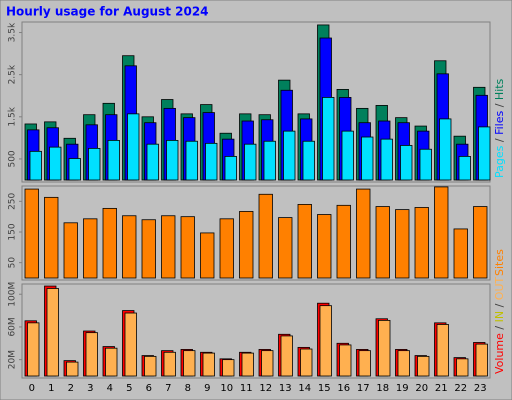  What do you see at coordinates (265, 388) in the screenshot?
I see `x-tick-label: 12` at bounding box center [265, 388].